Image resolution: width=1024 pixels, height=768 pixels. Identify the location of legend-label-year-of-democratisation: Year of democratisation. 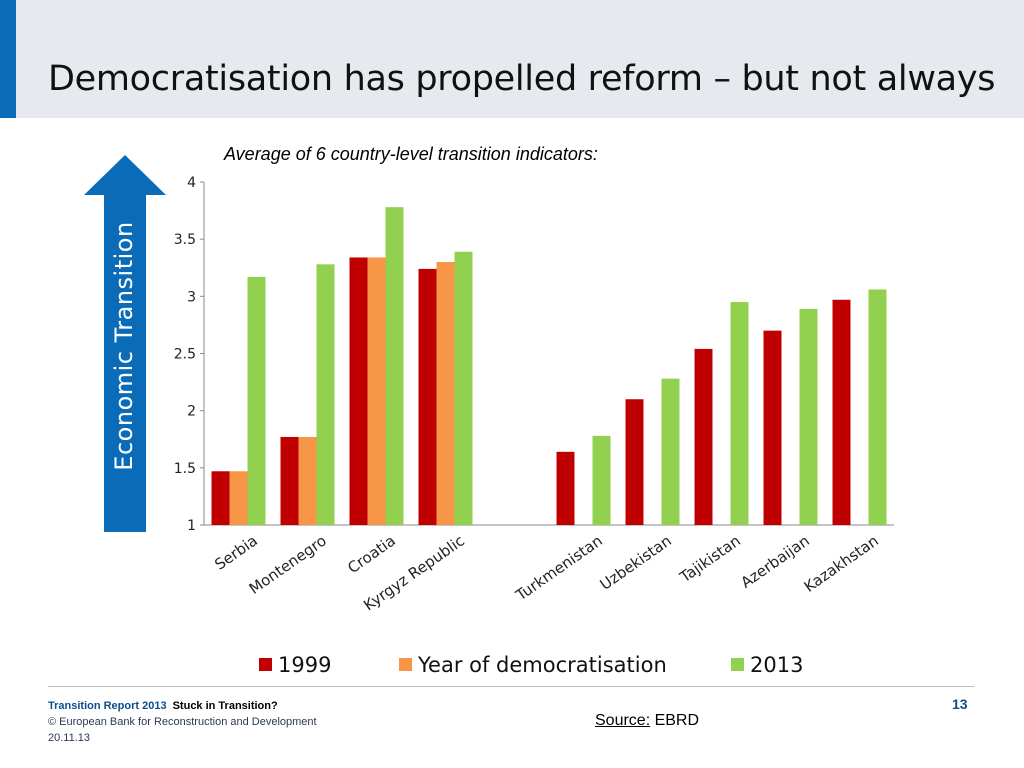
(542, 665).